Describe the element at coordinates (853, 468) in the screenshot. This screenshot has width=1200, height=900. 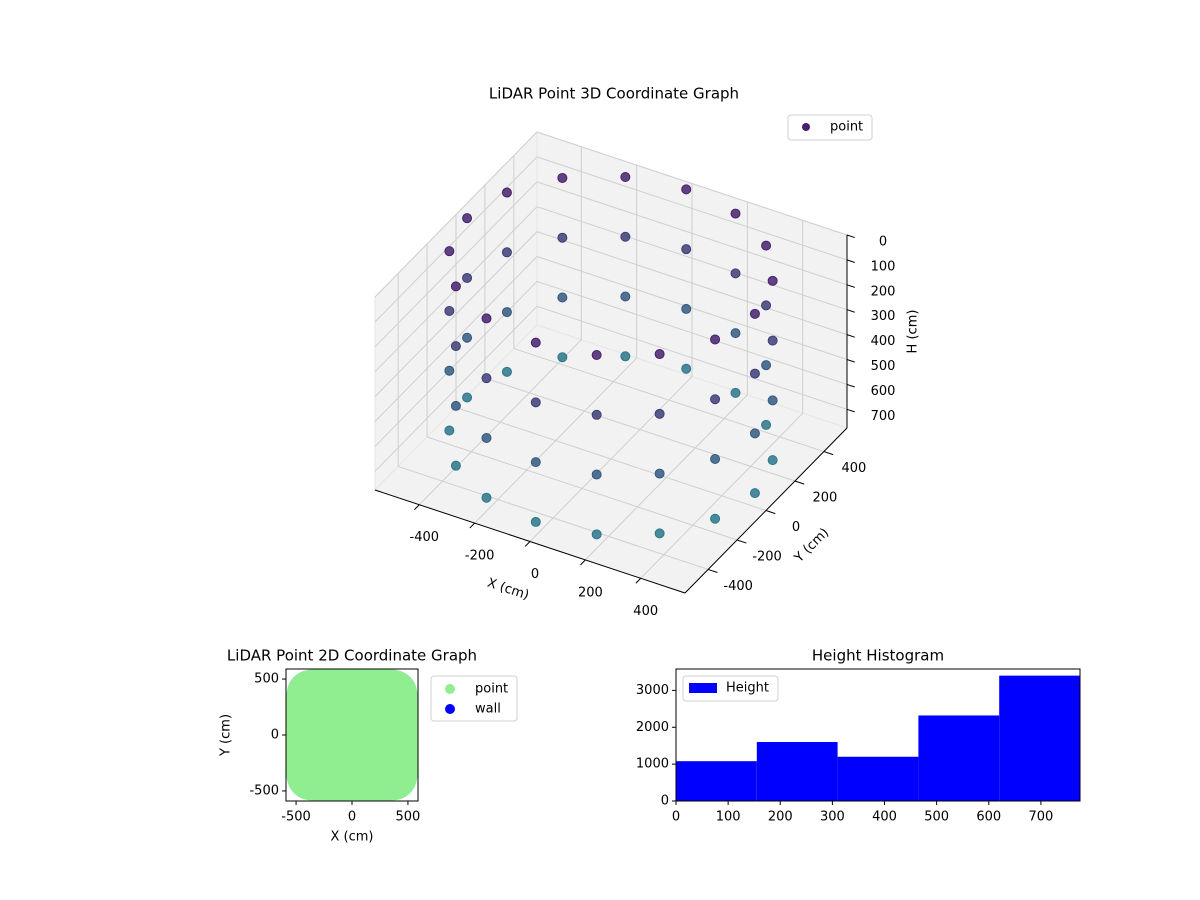
I see `y-tick-label: 400` at that location.